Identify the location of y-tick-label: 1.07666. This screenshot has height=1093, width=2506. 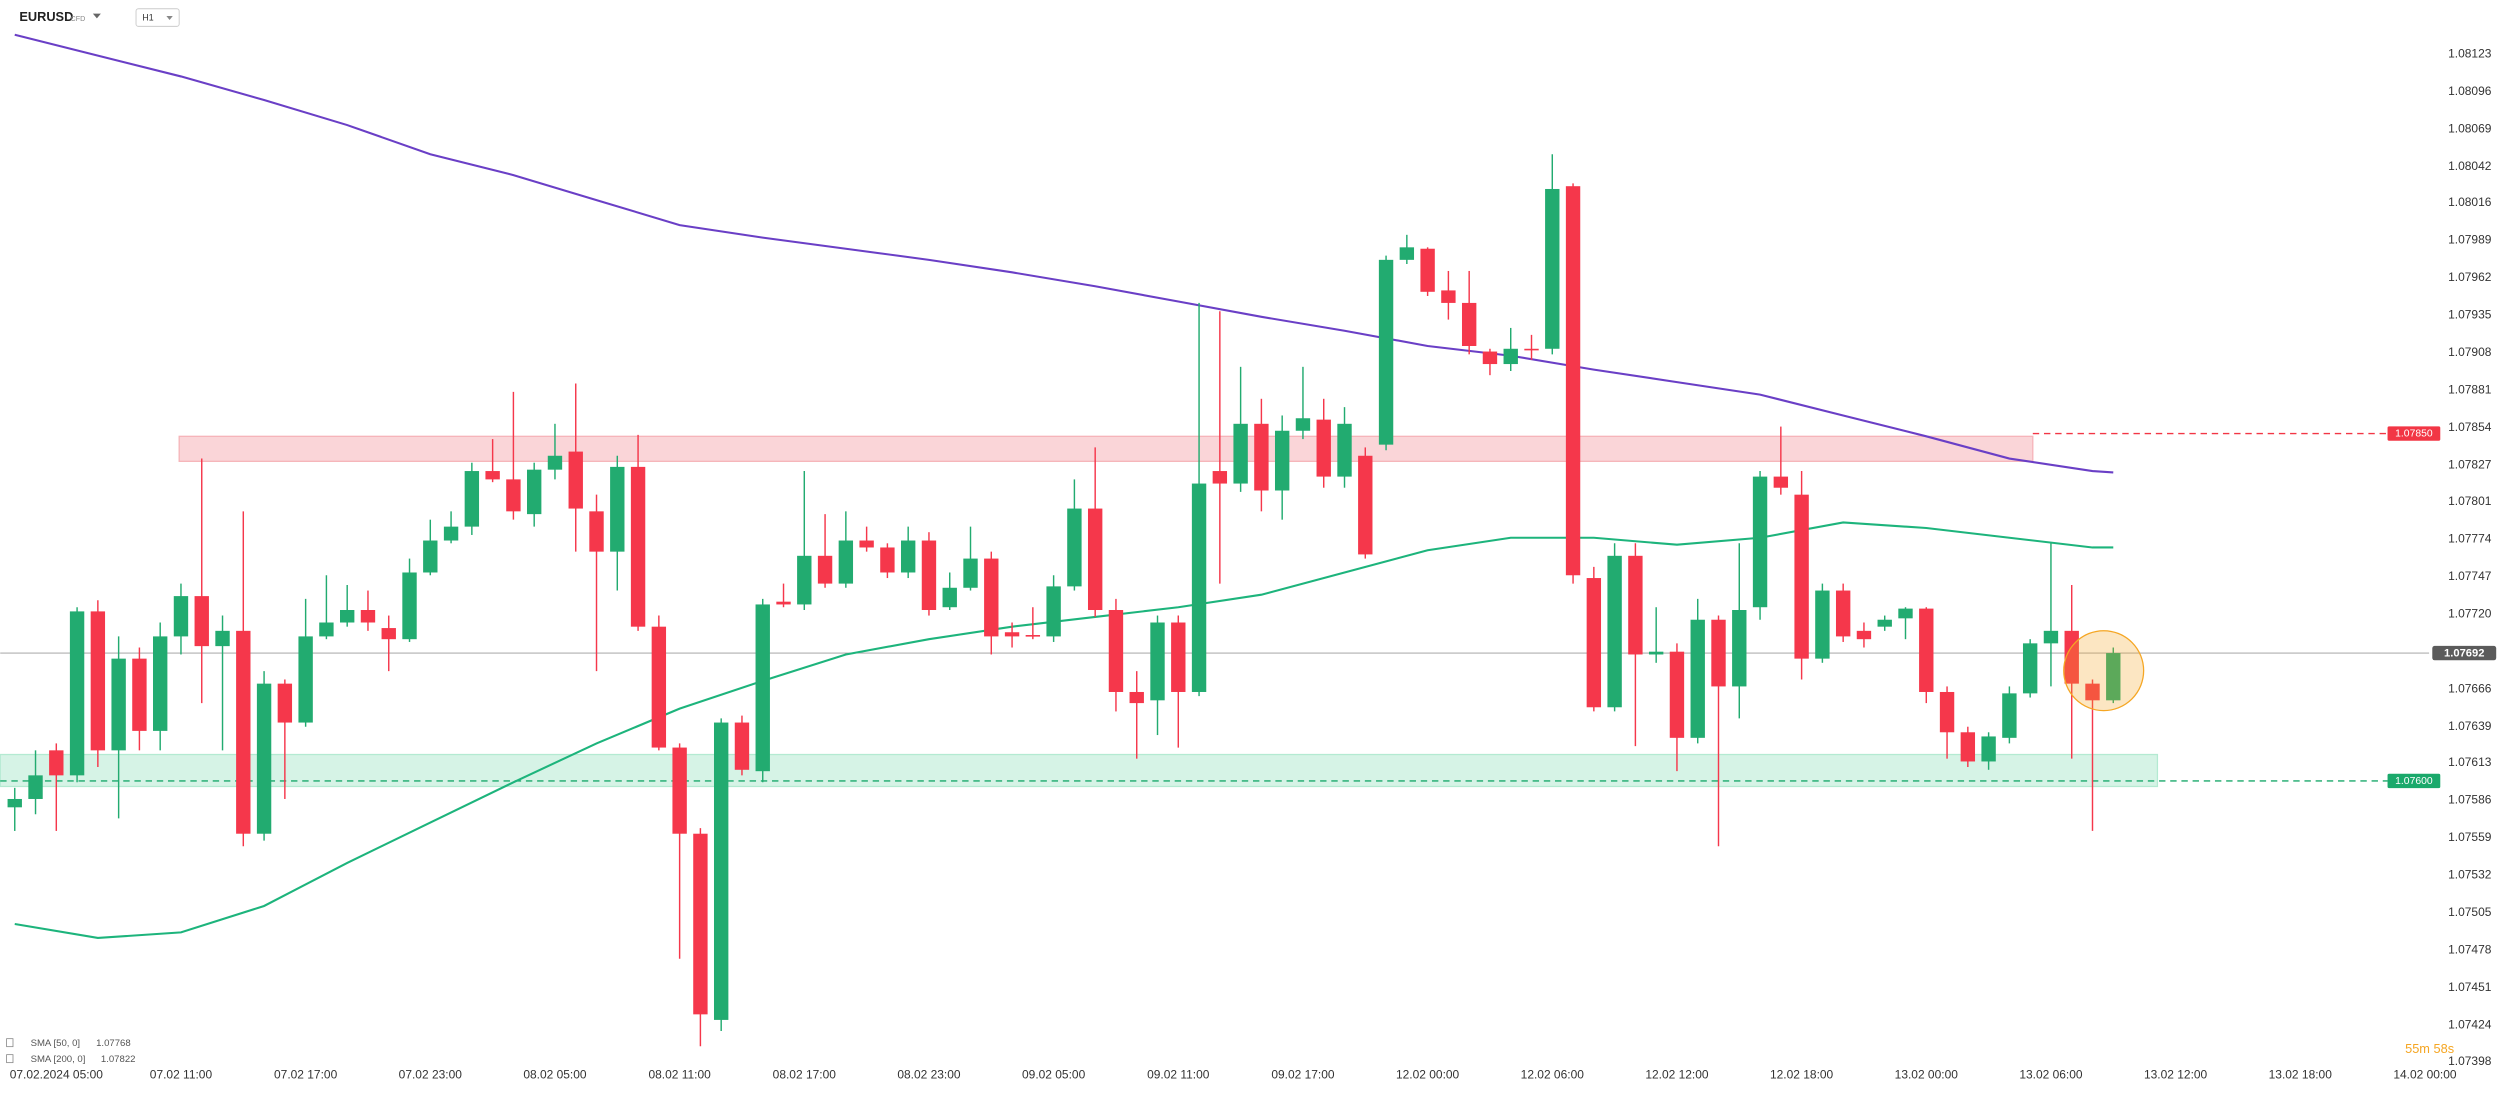
(2470, 688).